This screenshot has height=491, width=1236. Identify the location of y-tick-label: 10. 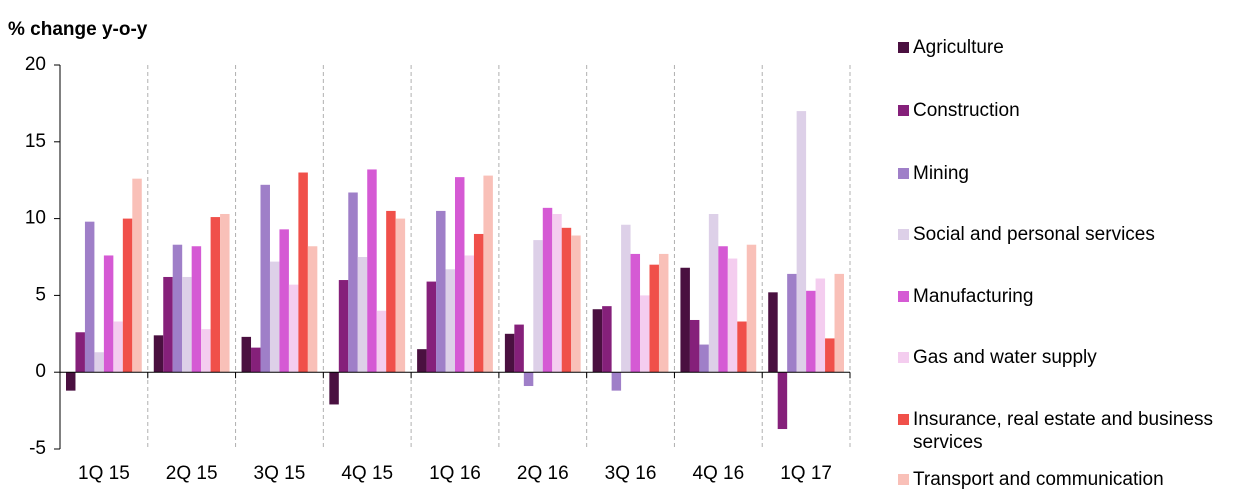
(35, 218).